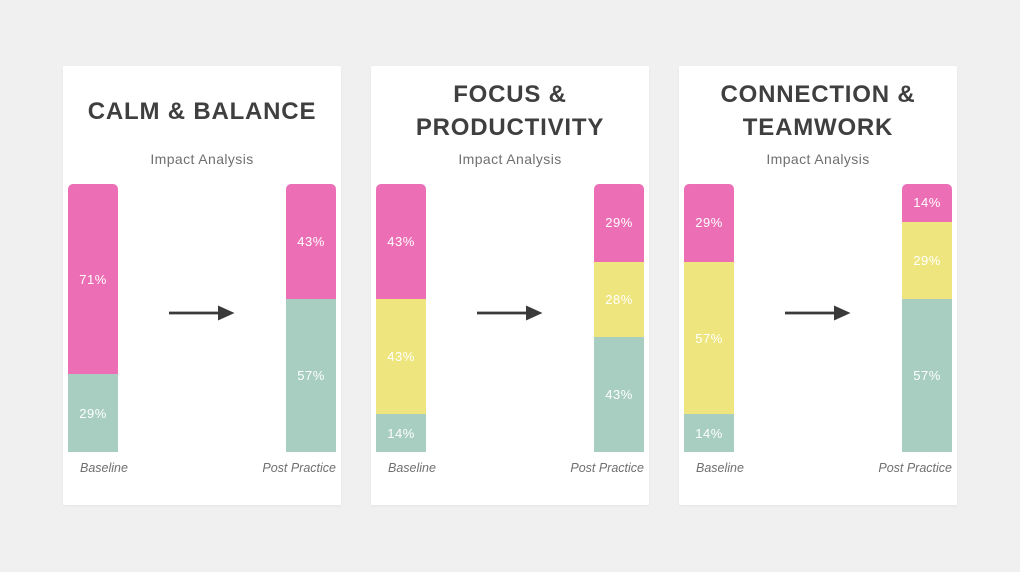  What do you see at coordinates (510, 94) in the screenshot?
I see `panel-title-line: FOCUS &` at bounding box center [510, 94].